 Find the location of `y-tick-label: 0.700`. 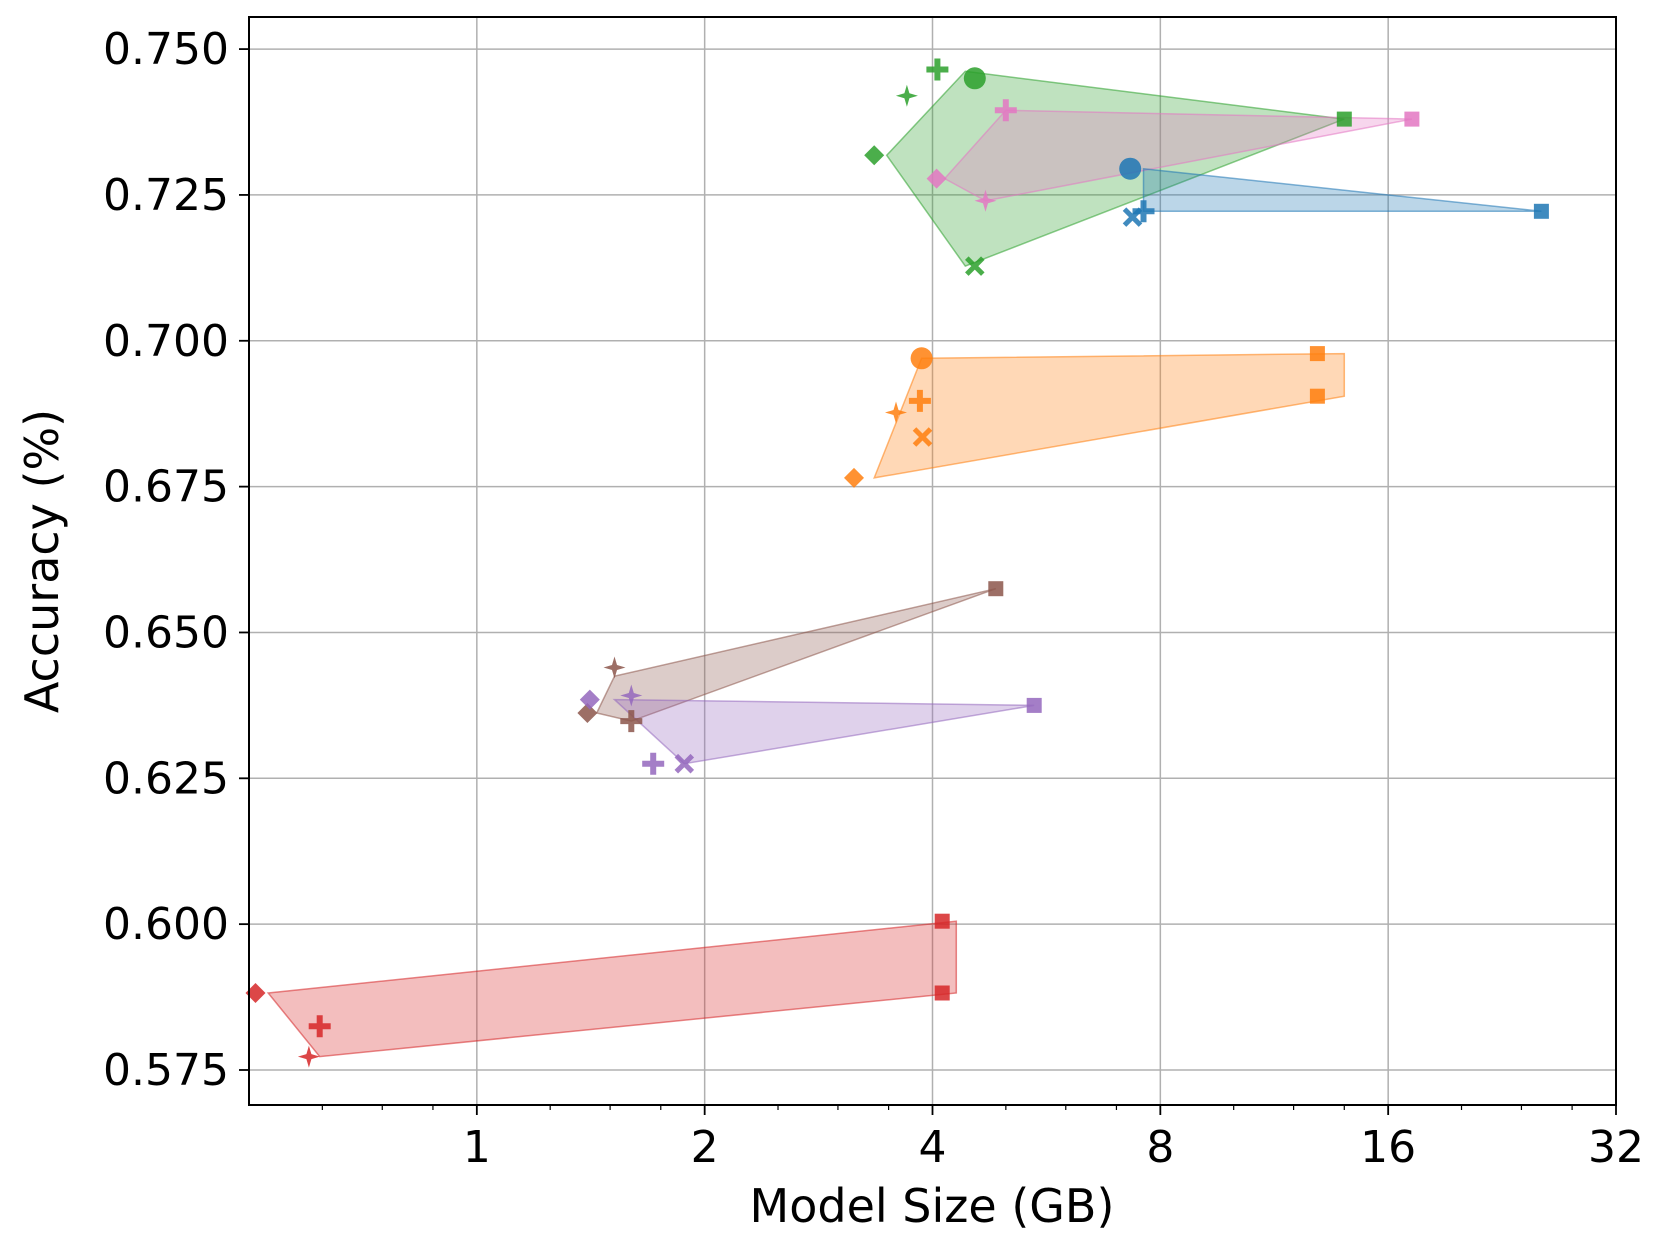

y-tick-label: 0.700 is located at coordinates (166, 341).